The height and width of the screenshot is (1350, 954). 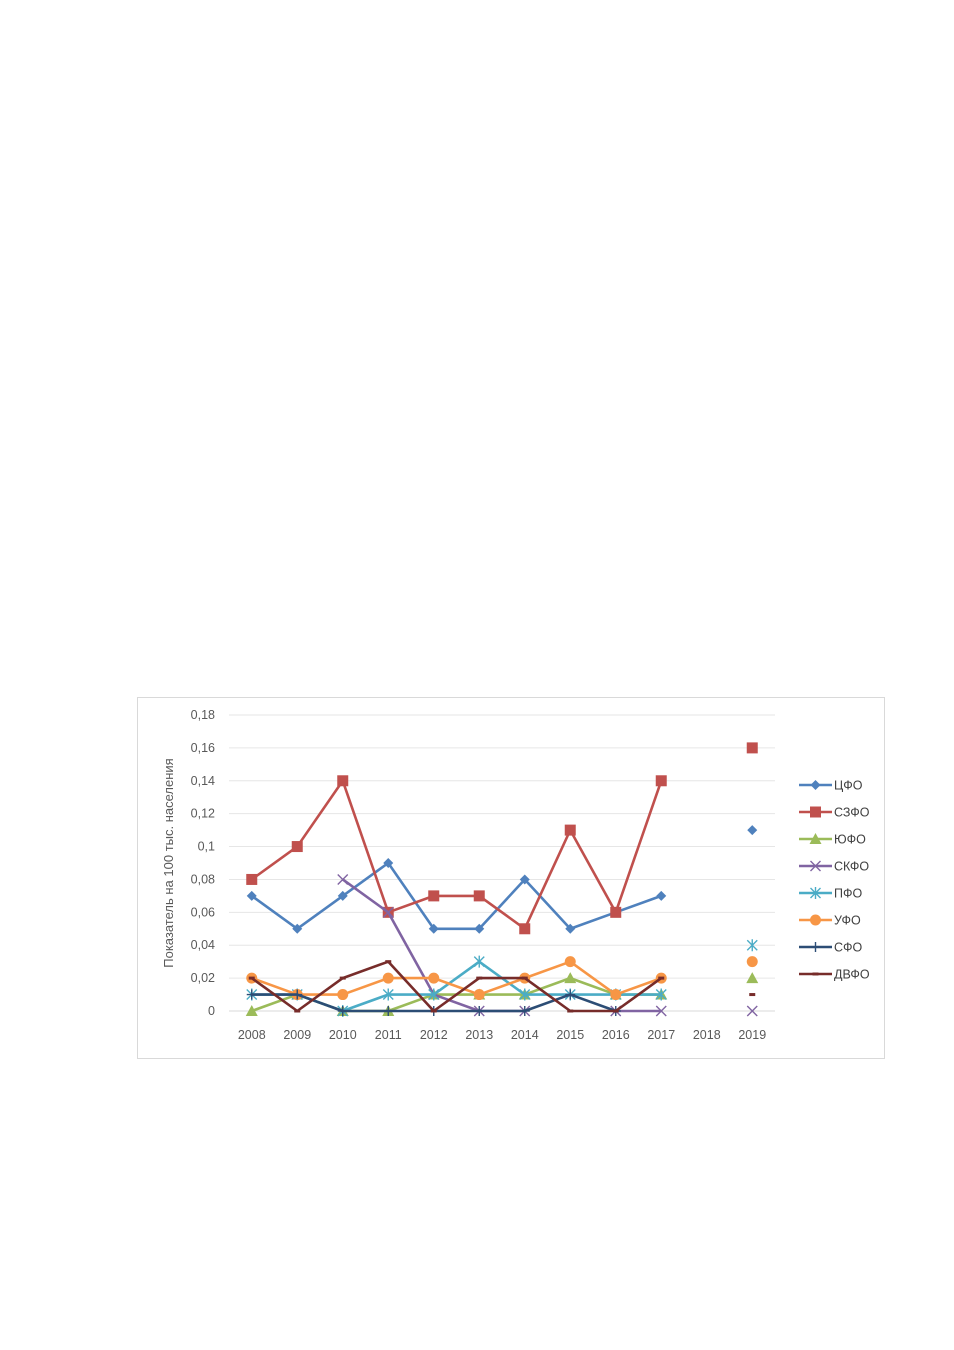 What do you see at coordinates (847, 921) in the screenshot?
I see `legend-label: УФО` at bounding box center [847, 921].